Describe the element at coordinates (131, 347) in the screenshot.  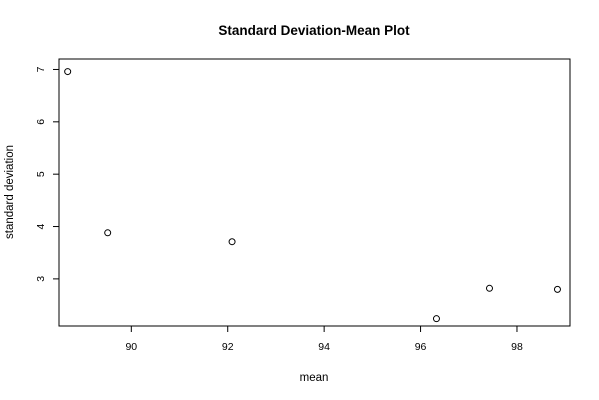
I see `x-tick-label: 90` at that location.